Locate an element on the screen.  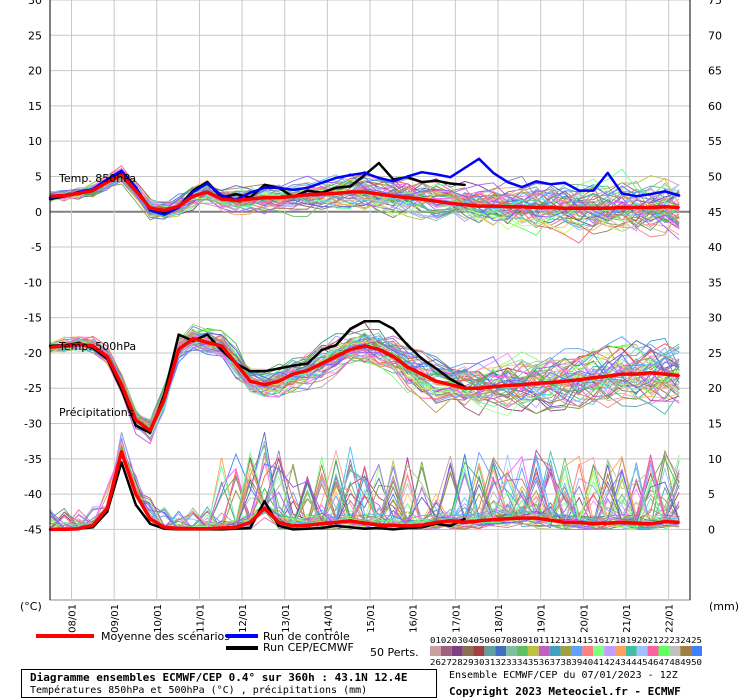
x-tick-label: 19/01 is located at coordinates (542, 618).